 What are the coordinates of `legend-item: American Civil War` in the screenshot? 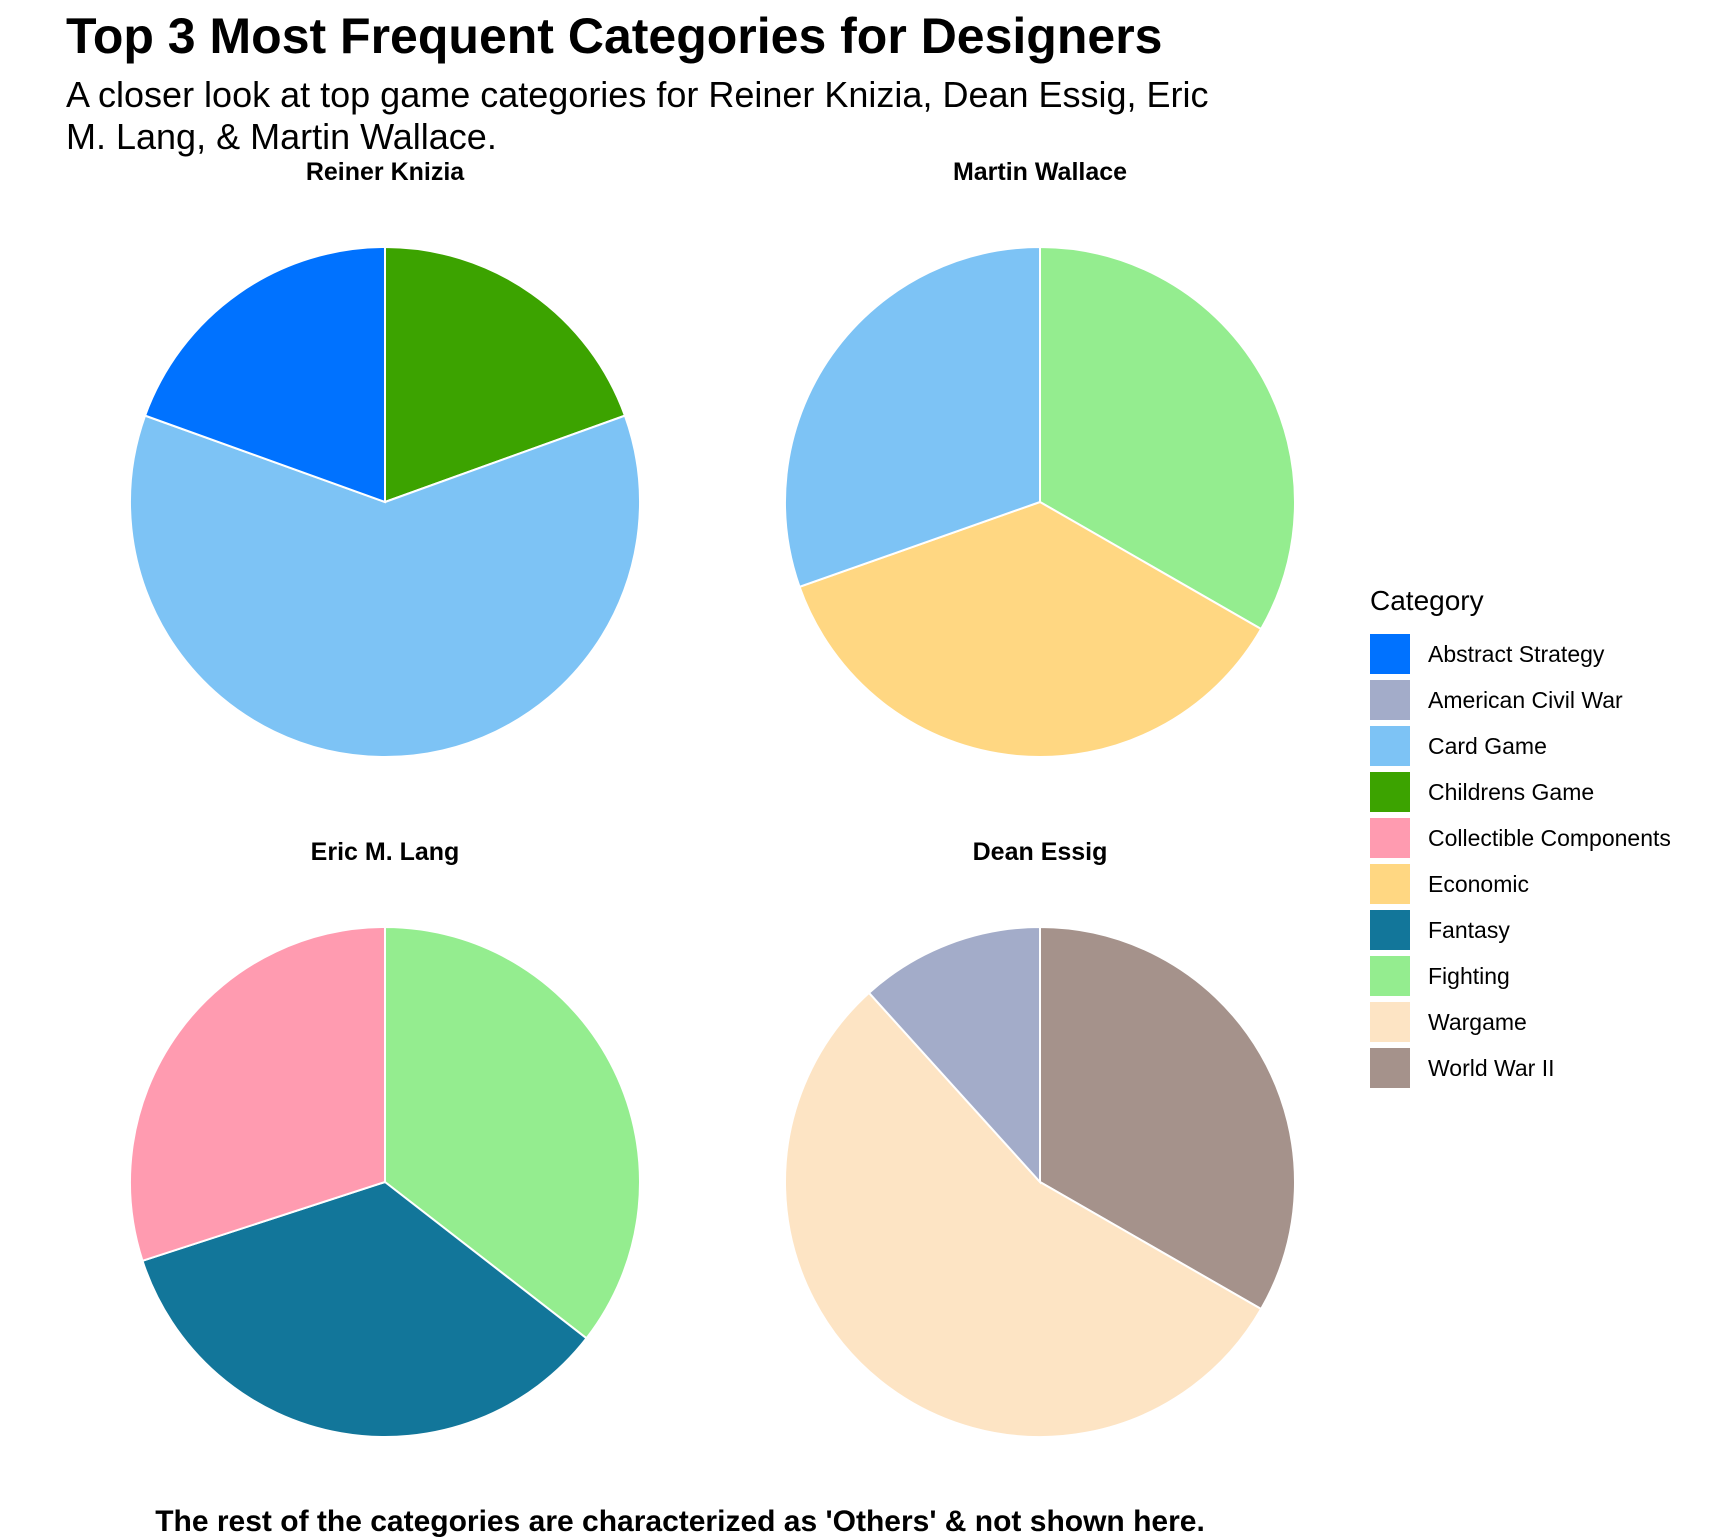 It's located at (1540, 700).